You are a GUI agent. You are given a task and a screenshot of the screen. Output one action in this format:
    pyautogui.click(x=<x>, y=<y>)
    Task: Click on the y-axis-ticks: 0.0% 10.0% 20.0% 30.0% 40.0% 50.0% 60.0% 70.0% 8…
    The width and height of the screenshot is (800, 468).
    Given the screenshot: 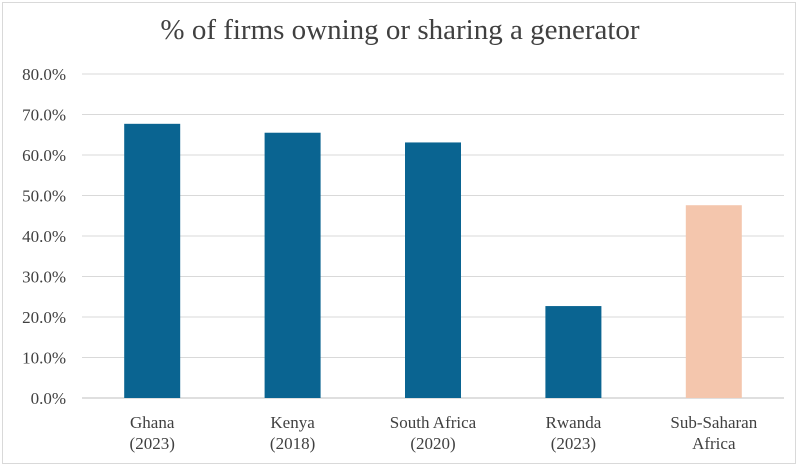 What is the action you would take?
    pyautogui.click(x=44, y=236)
    